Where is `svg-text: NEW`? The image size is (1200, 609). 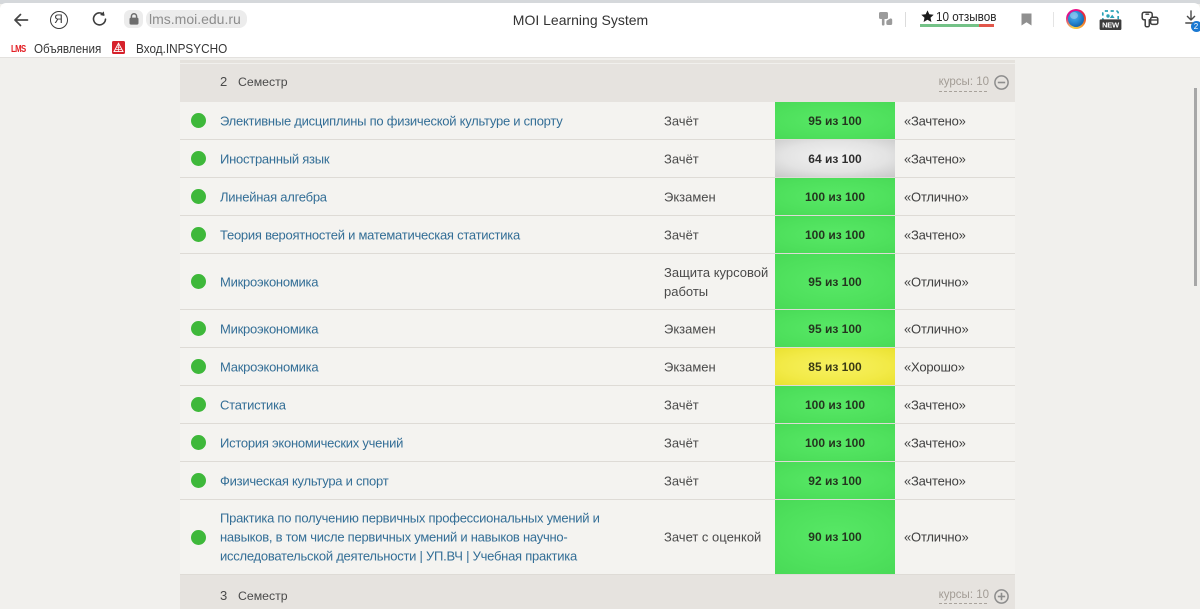
svg-text: NEW is located at coordinates (1111, 24).